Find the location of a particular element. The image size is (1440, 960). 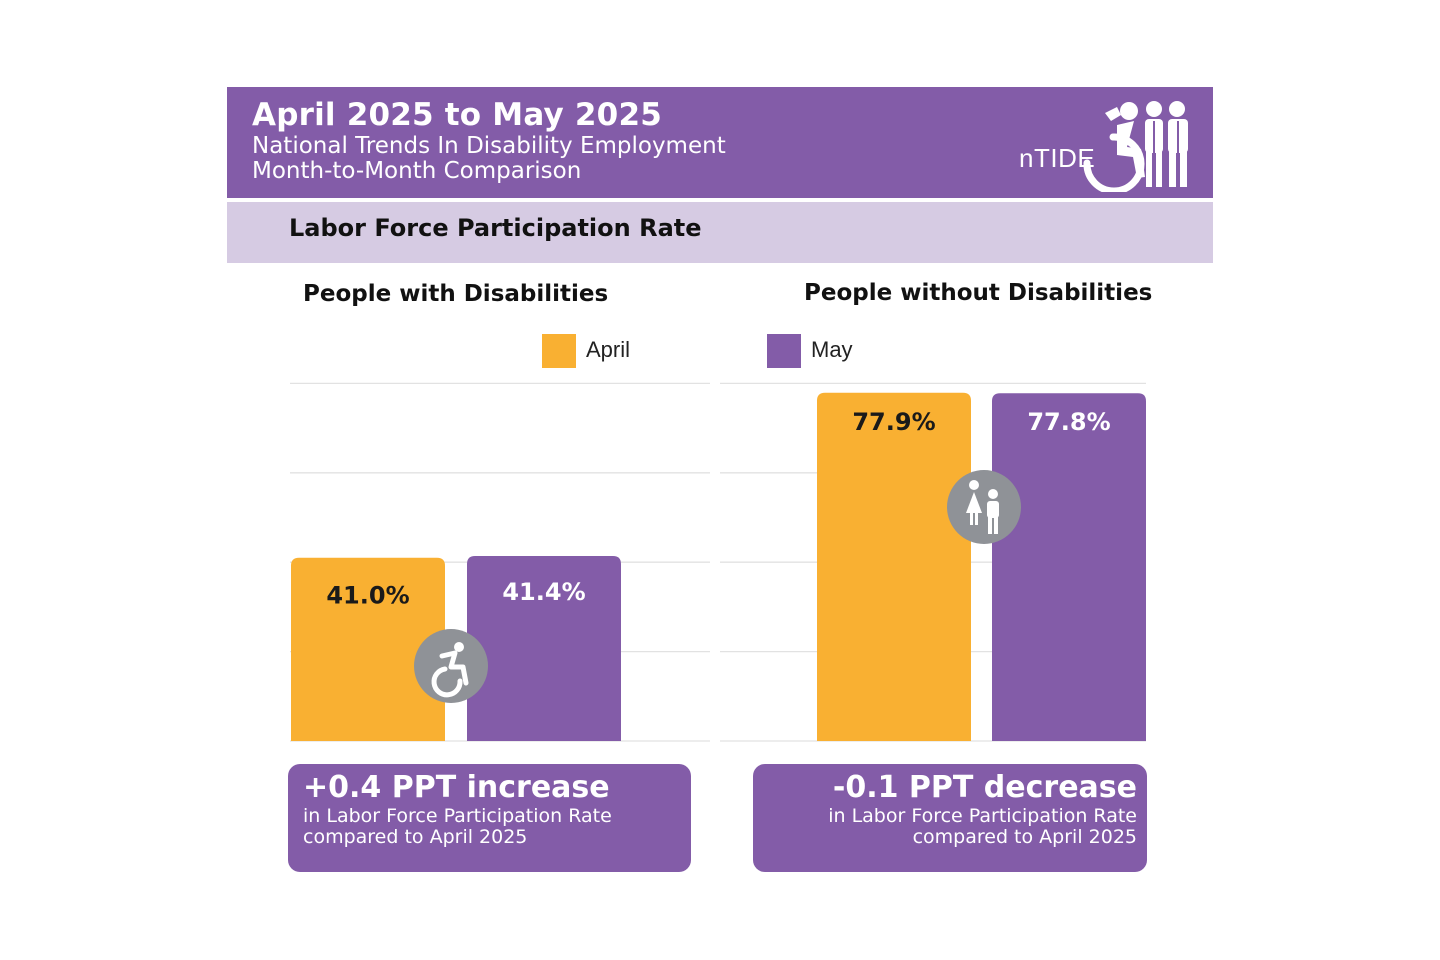

legend-swatch-april is located at coordinates (559, 351).